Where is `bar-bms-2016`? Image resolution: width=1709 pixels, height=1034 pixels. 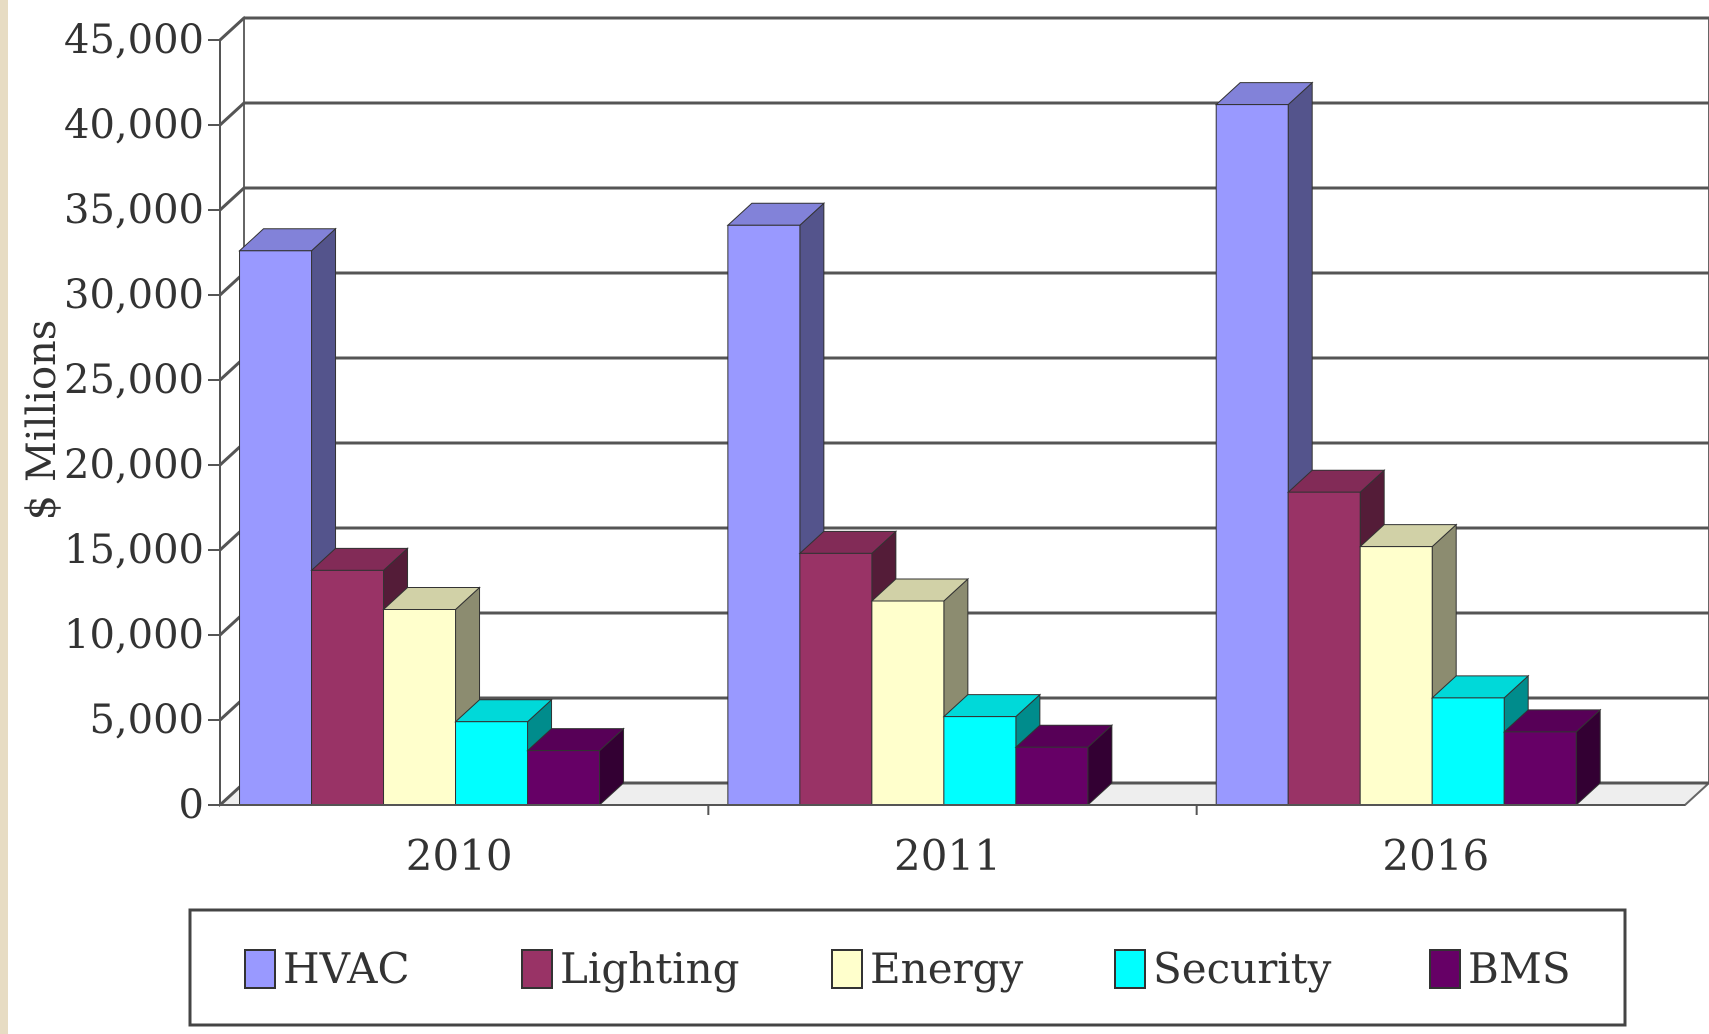
bar-bms-2016 is located at coordinates (1540, 768).